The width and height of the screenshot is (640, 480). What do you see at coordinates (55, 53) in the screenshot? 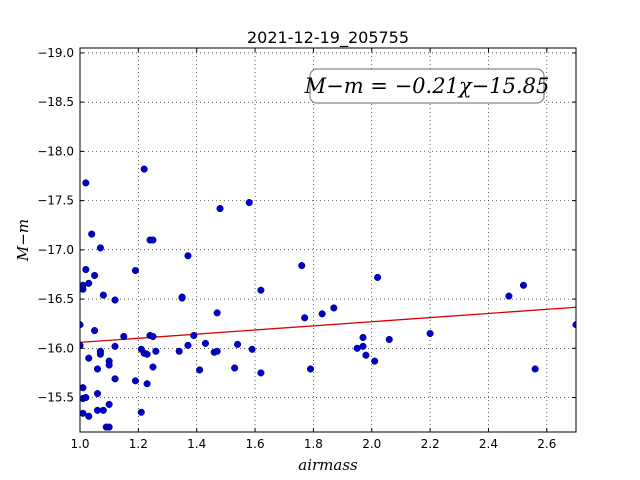
I see `y-tick-label: −19.0` at bounding box center [55, 53].